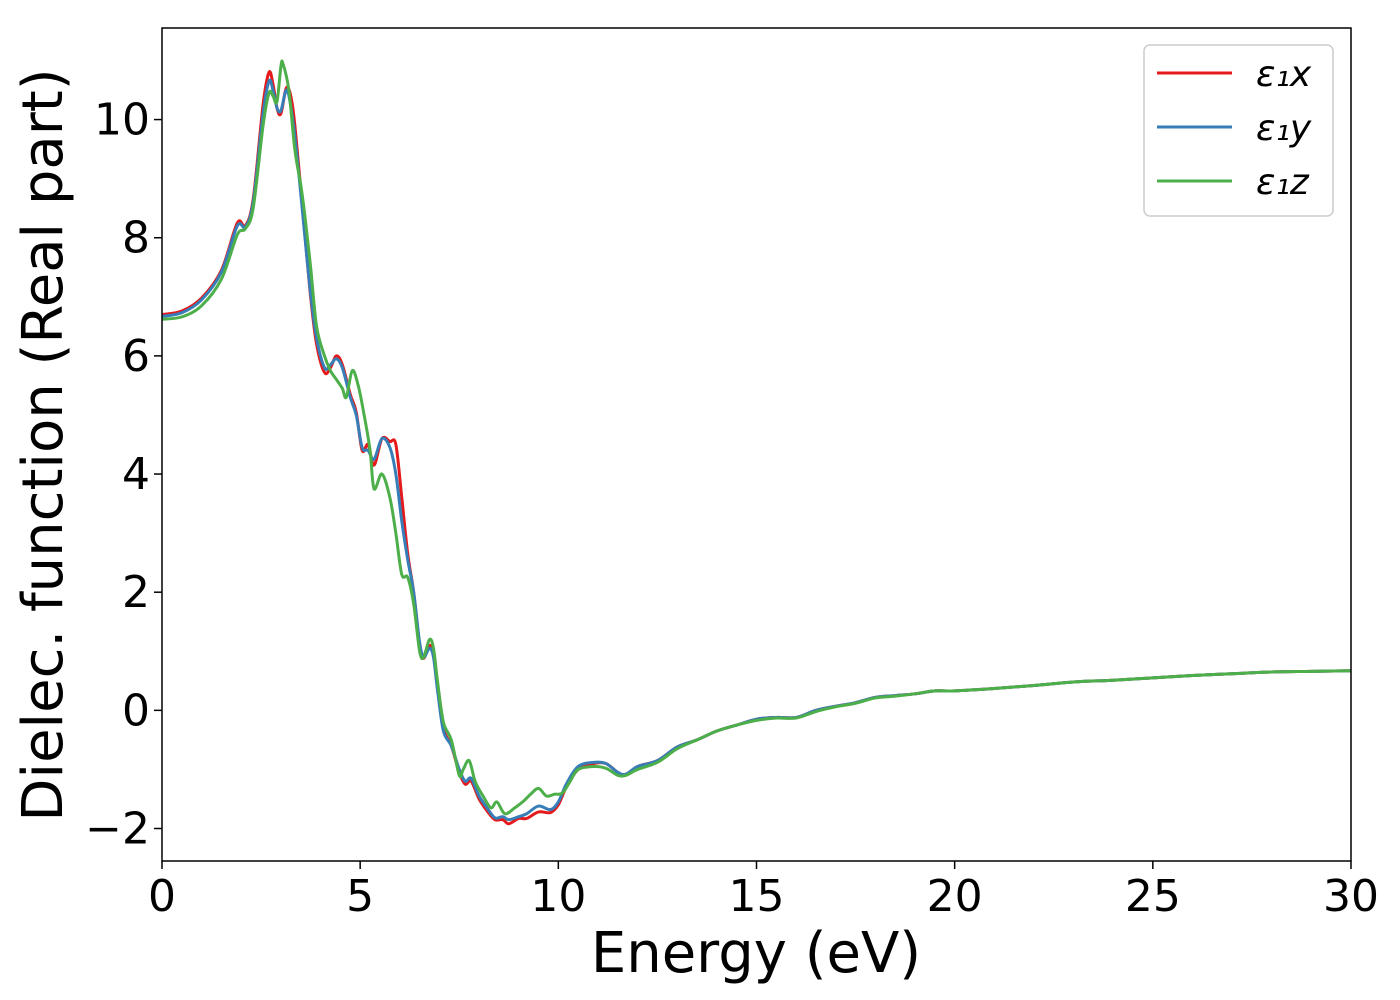 This screenshot has width=1400, height=1000. What do you see at coordinates (1153, 896) in the screenshot?
I see `x-tick-label: 25` at bounding box center [1153, 896].